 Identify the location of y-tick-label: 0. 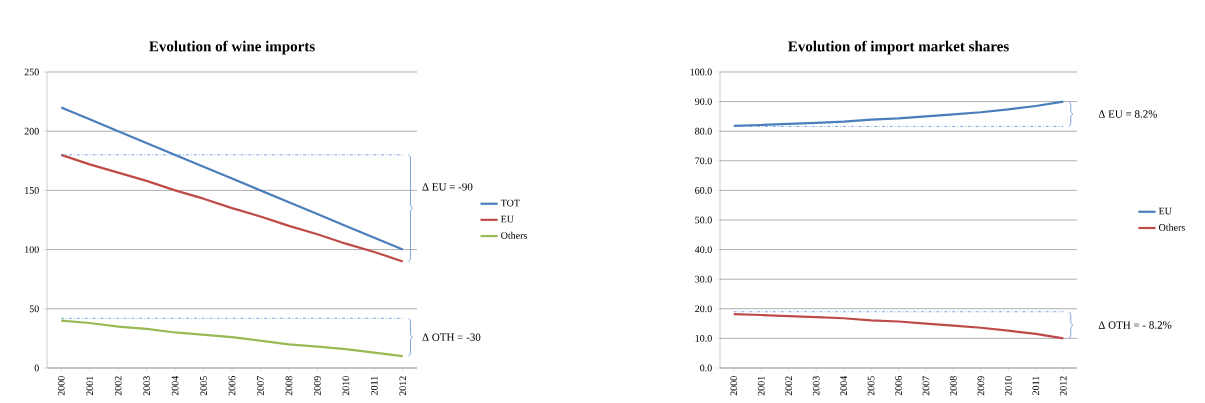
(36, 368).